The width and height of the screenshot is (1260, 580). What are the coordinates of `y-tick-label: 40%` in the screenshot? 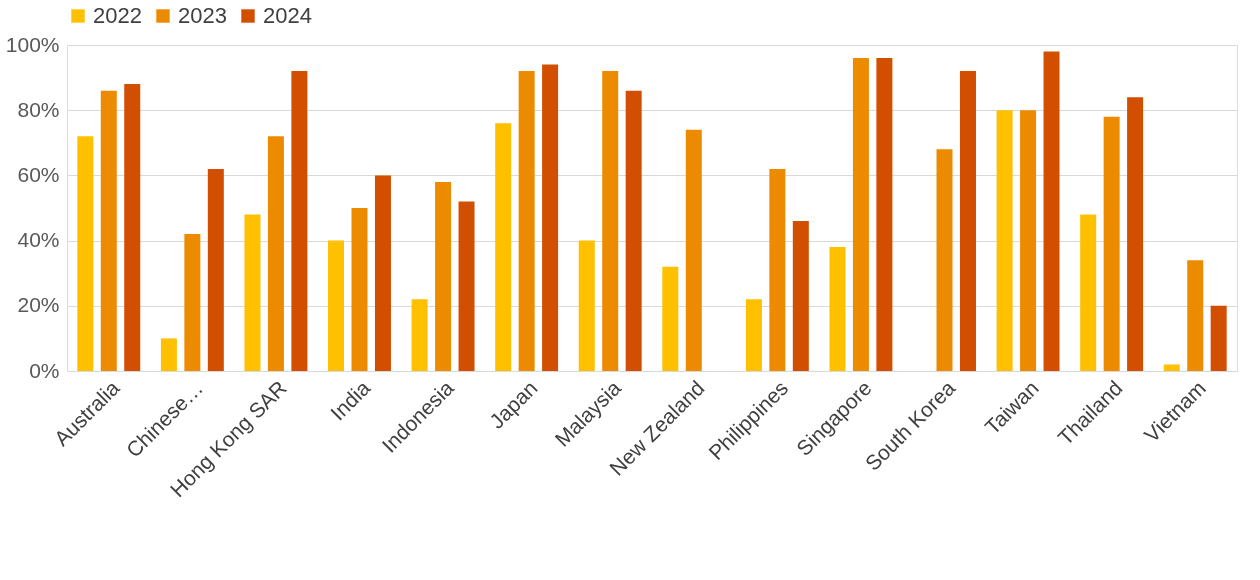 It's located at (38, 240).